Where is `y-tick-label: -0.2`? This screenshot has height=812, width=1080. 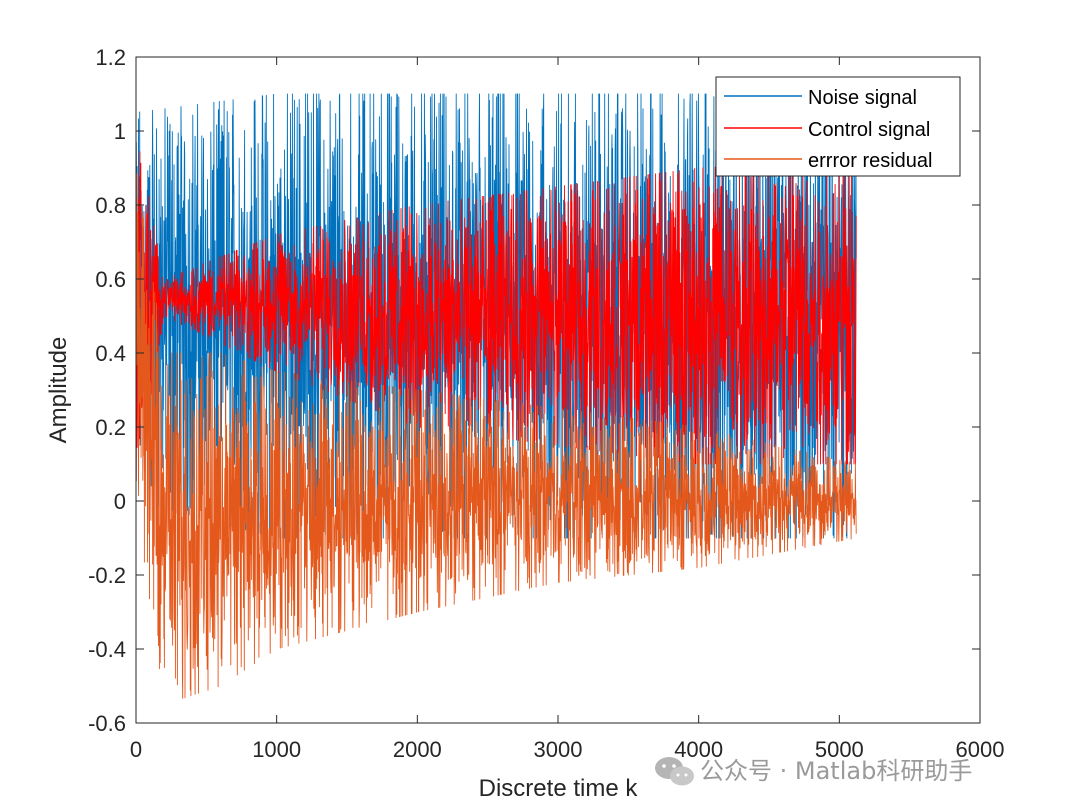 y-tick-label: -0.2 is located at coordinates (107, 575).